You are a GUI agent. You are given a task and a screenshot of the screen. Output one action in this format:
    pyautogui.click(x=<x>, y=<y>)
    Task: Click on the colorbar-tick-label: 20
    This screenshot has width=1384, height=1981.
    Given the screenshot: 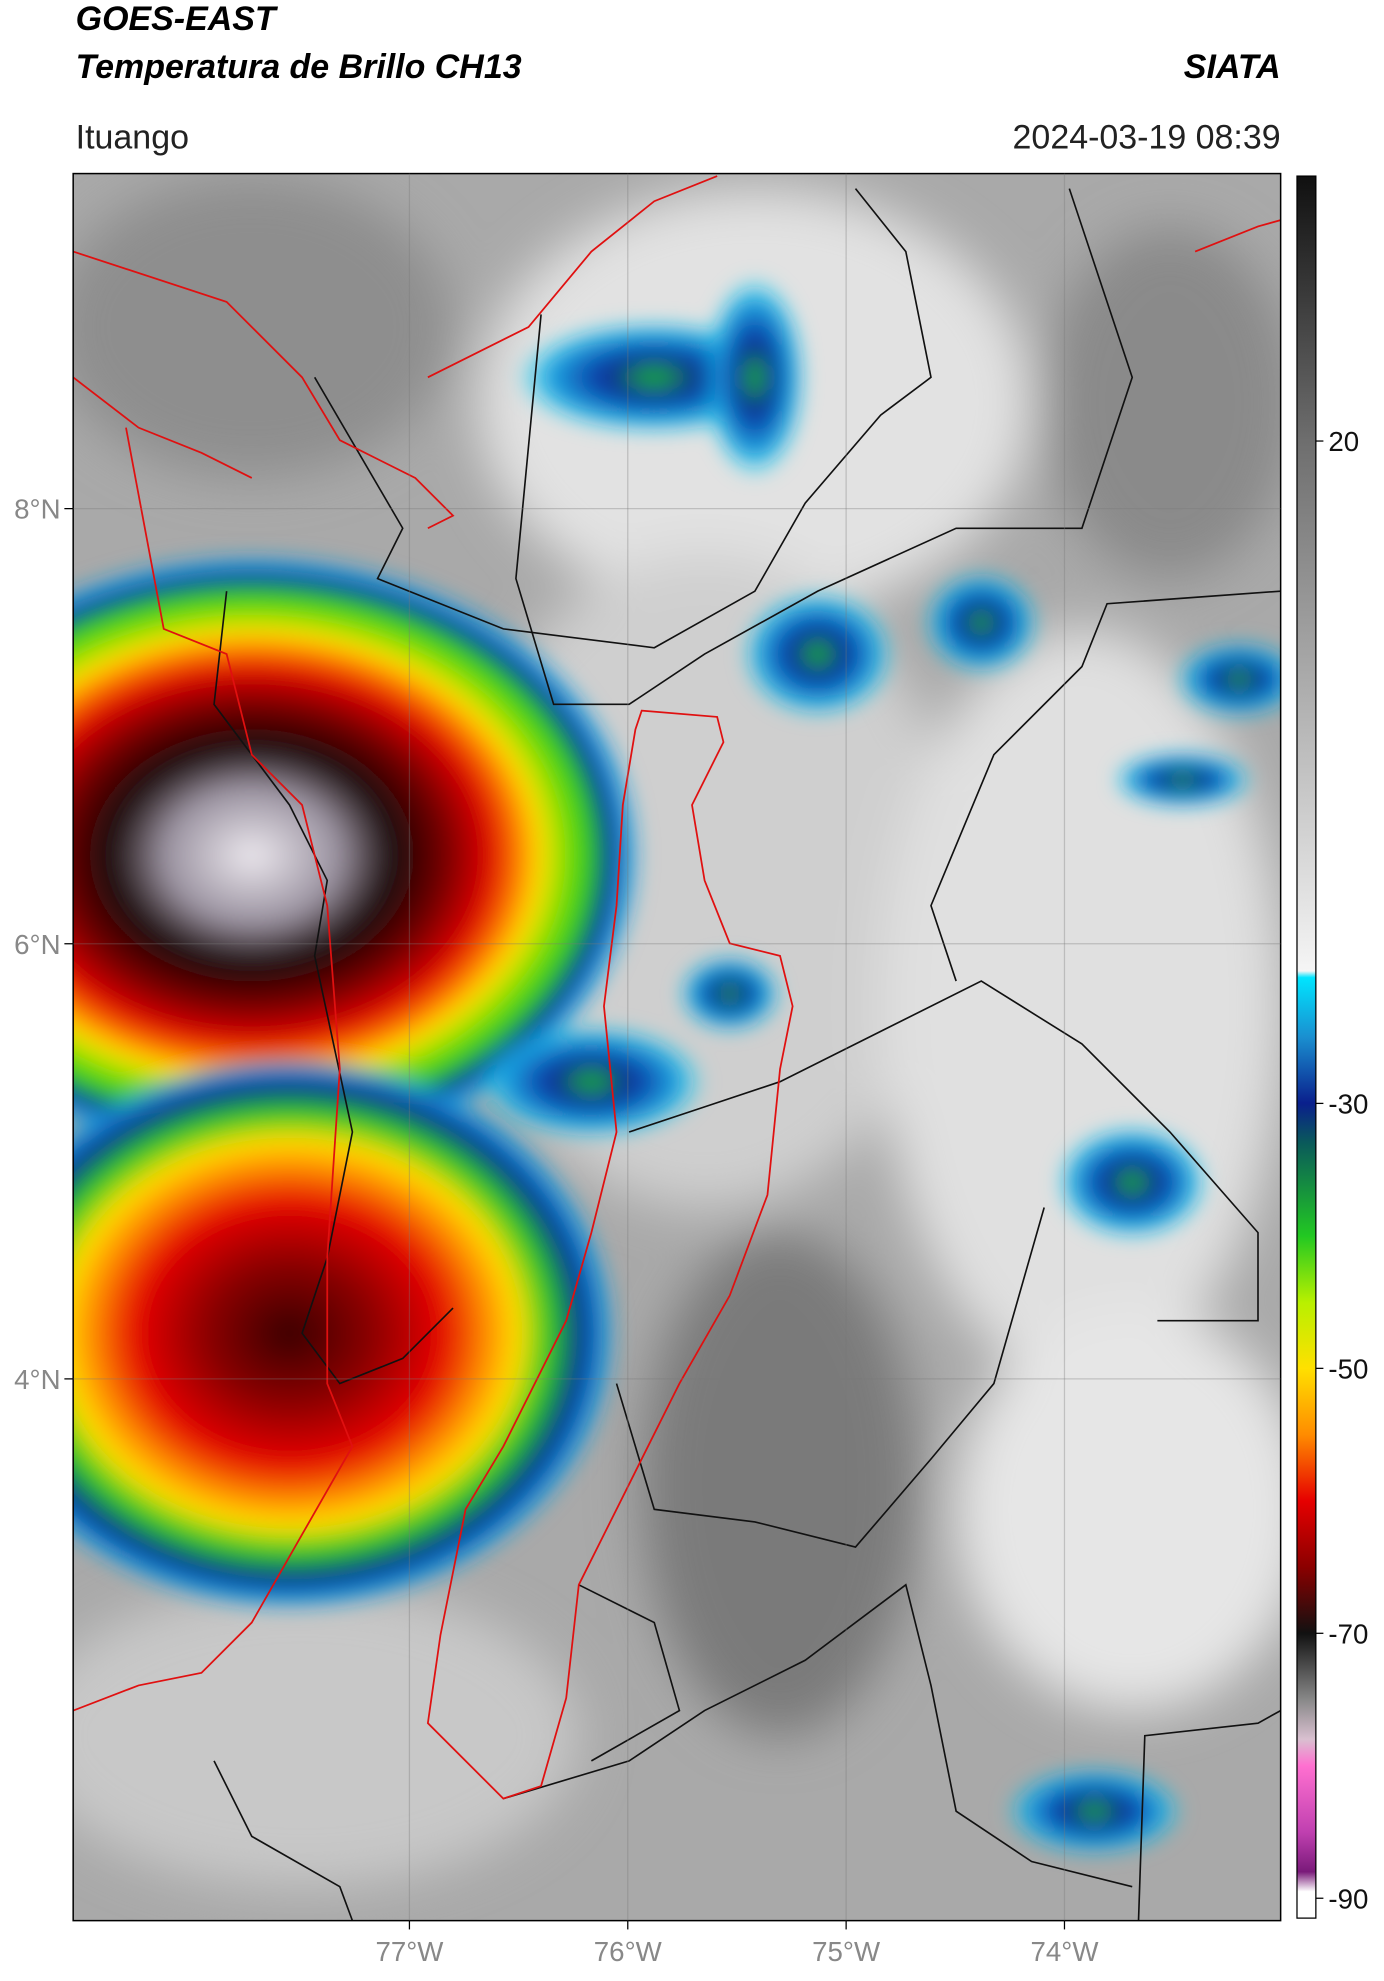 What is the action you would take?
    pyautogui.click(x=1343, y=441)
    